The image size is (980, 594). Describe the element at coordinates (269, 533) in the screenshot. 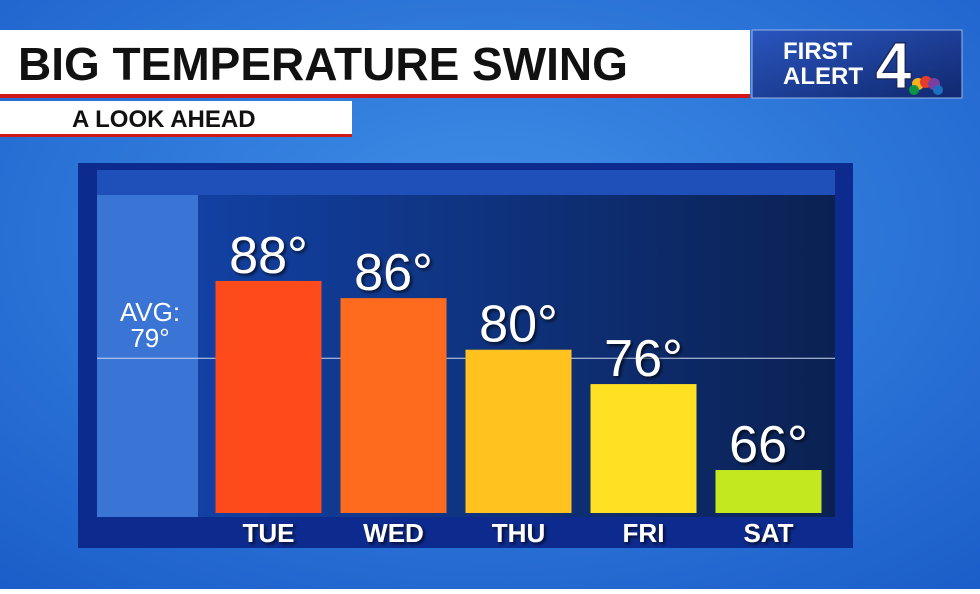

I see `x-tick-label: TUE` at that location.